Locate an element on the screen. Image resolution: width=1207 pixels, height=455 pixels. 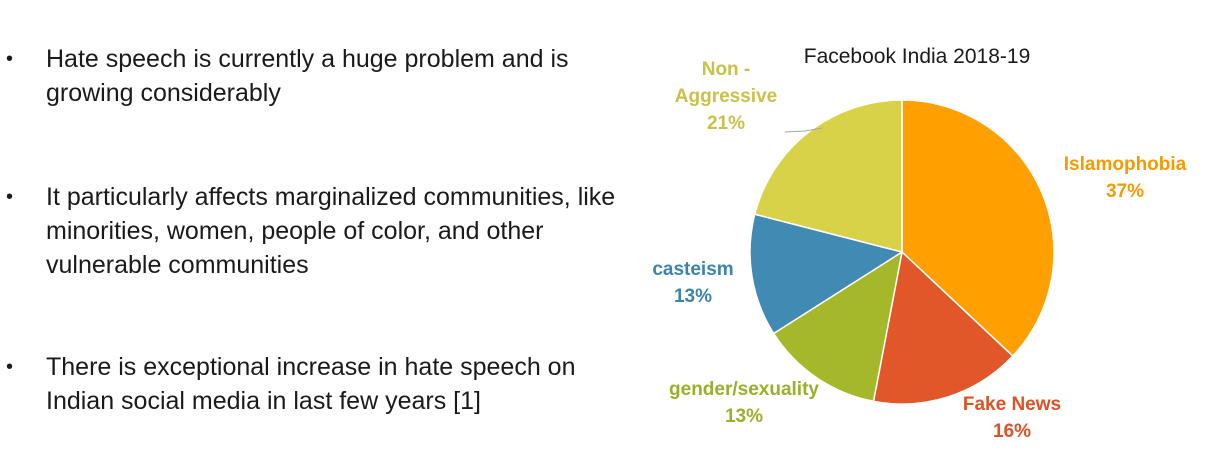
slice-label: gender/sexuality 13% is located at coordinates (744, 403).